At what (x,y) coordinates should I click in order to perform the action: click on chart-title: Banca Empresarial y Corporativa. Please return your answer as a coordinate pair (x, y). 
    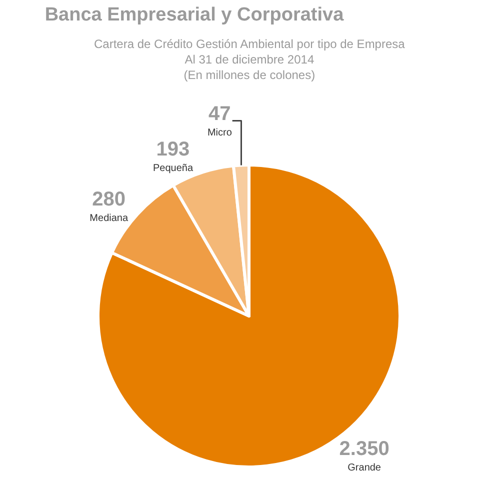
    Looking at the image, I should click on (194, 15).